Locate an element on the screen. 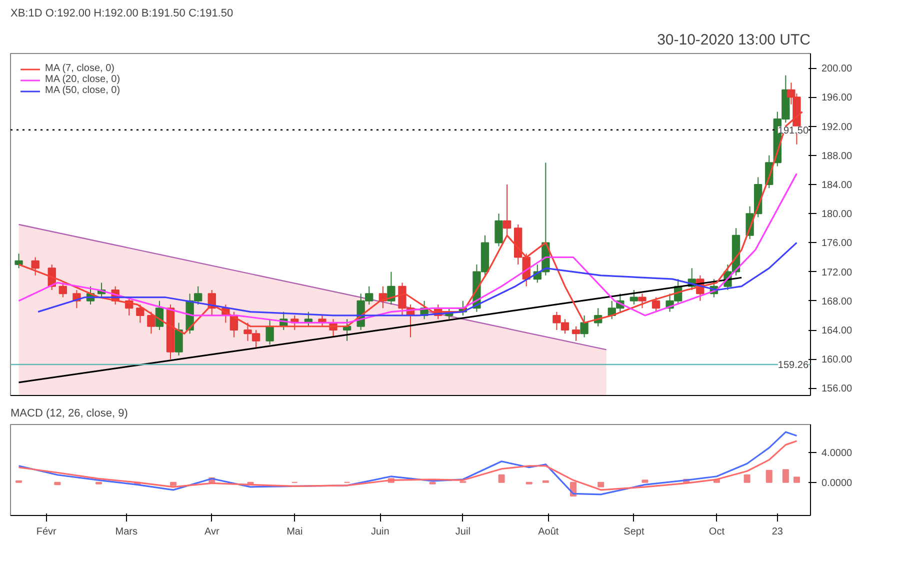  legend-label: MA (20, close, 0) is located at coordinates (82, 79).